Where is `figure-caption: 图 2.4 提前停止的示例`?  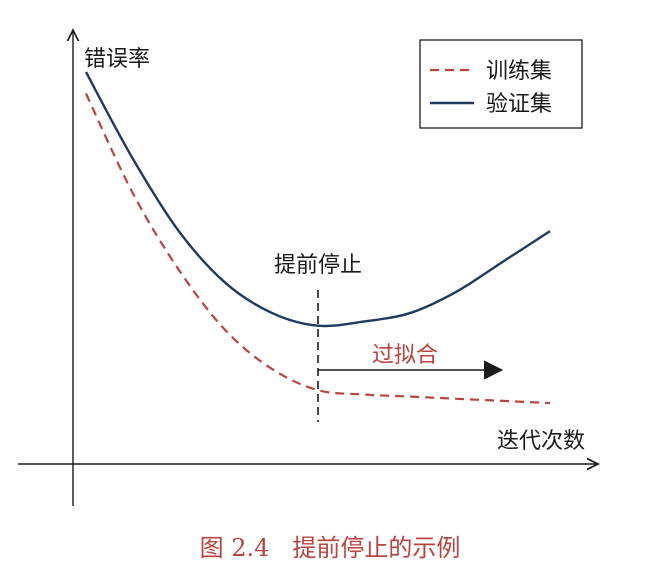
figure-caption: 图 2.4 提前停止的示例 is located at coordinates (330, 545).